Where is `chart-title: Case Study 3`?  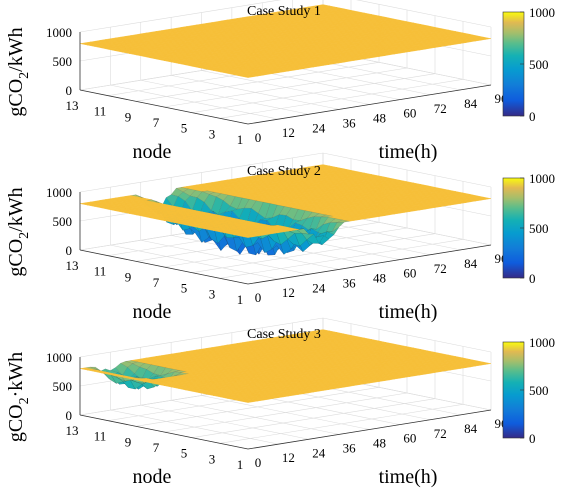 chart-title: Case Study 3 is located at coordinates (284, 334).